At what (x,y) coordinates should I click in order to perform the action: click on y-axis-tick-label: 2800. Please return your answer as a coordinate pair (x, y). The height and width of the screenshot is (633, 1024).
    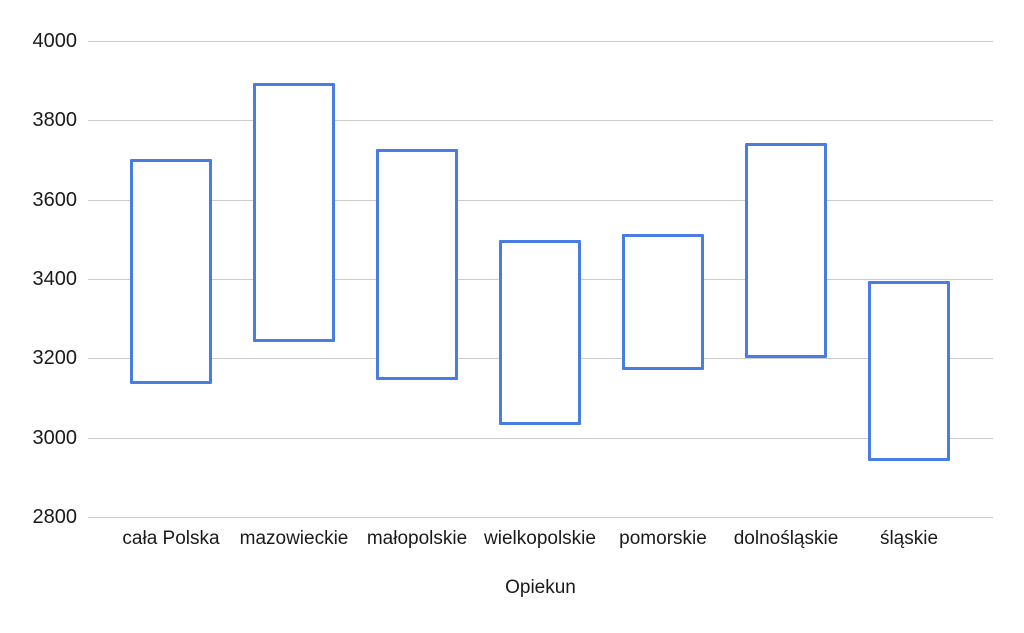
    Looking at the image, I should click on (55, 517).